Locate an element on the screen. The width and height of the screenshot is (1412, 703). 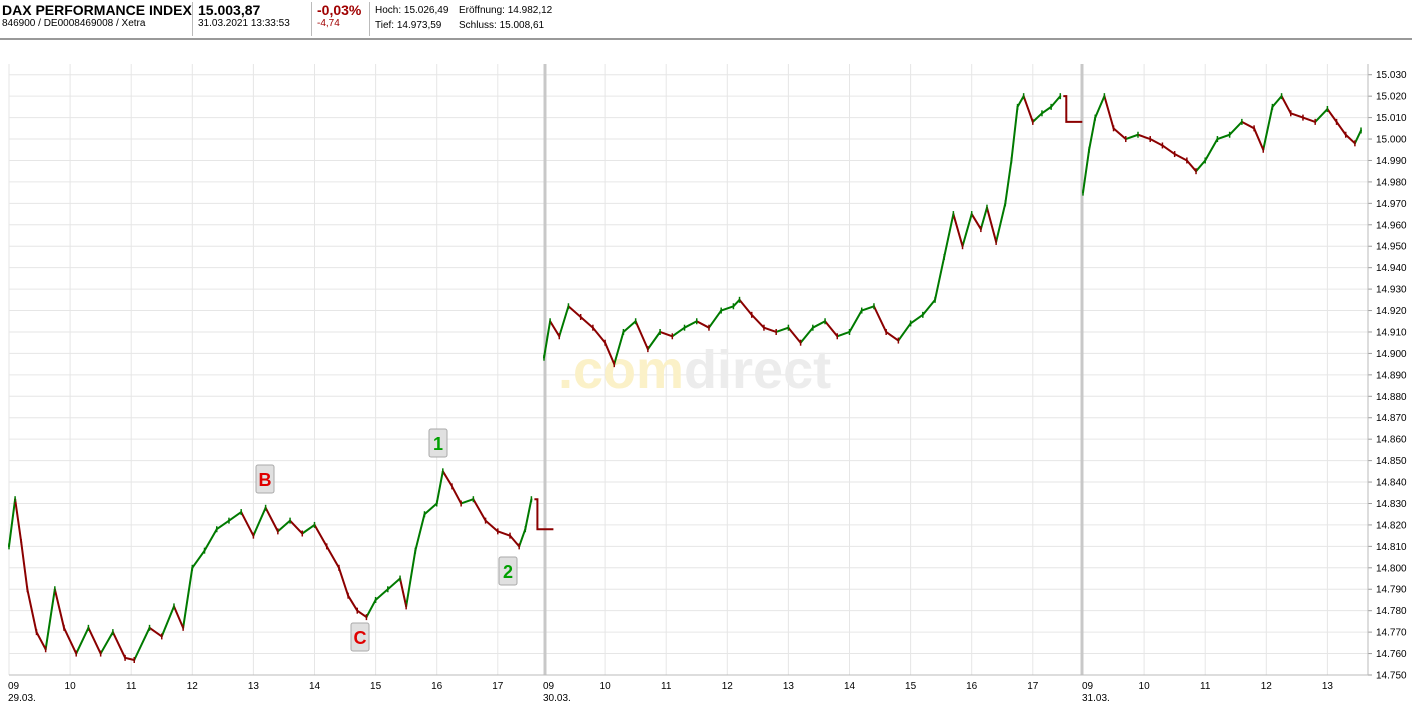
high-stat: Hoch: 15.026,49 is located at coordinates (411, 11).